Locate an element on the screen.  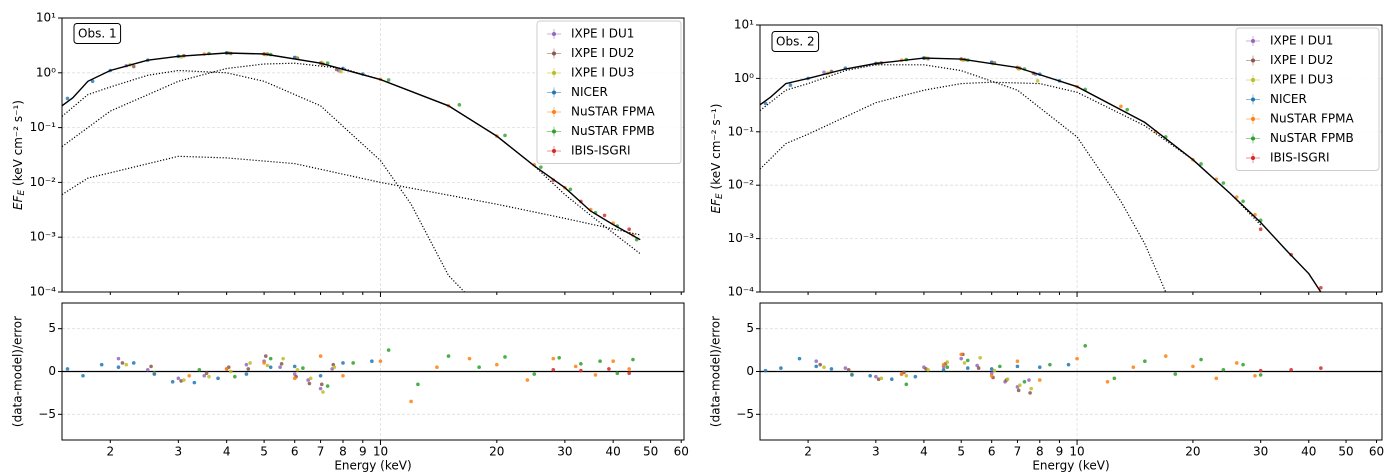
x-tick-label: 9 is located at coordinates (1060, 452).